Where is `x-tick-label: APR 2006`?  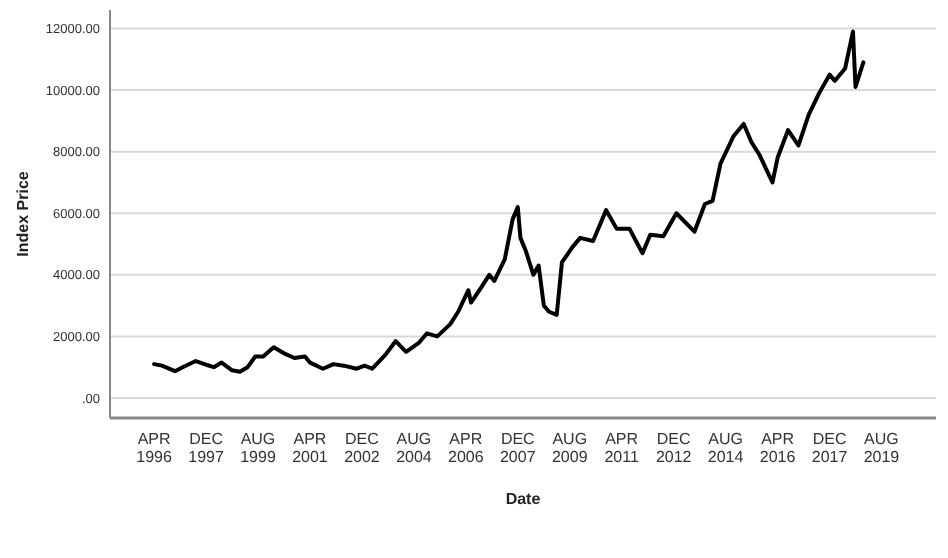
x-tick-label: APR 2006 is located at coordinates (466, 448).